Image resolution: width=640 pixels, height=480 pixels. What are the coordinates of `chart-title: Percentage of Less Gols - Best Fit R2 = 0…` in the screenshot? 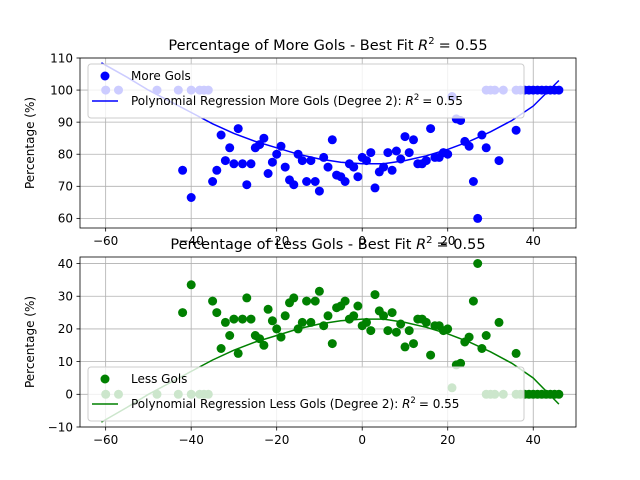 It's located at (327, 244).